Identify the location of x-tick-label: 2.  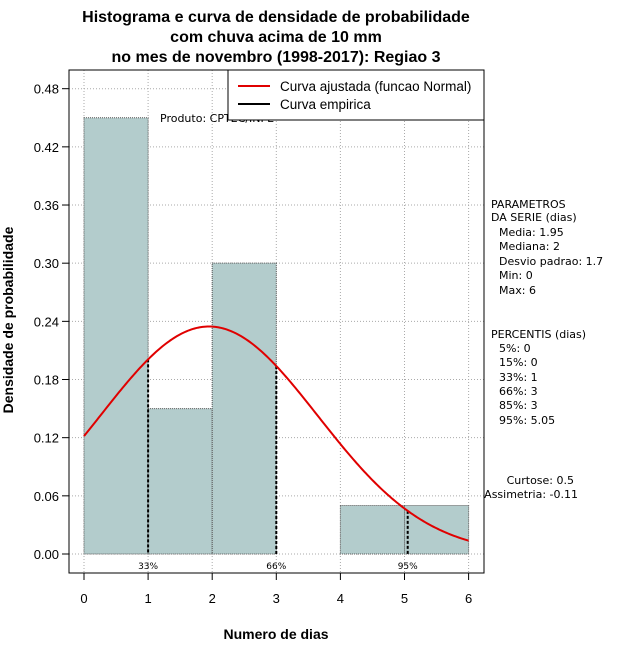
(212, 598).